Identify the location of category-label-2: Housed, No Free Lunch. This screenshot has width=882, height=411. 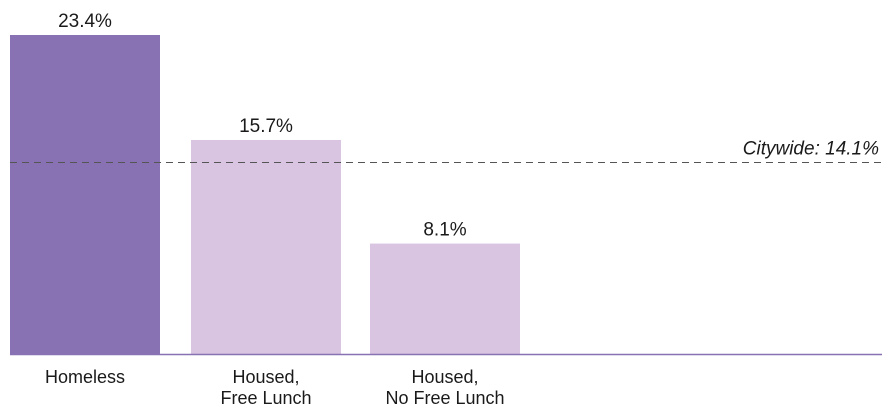
(444, 387).